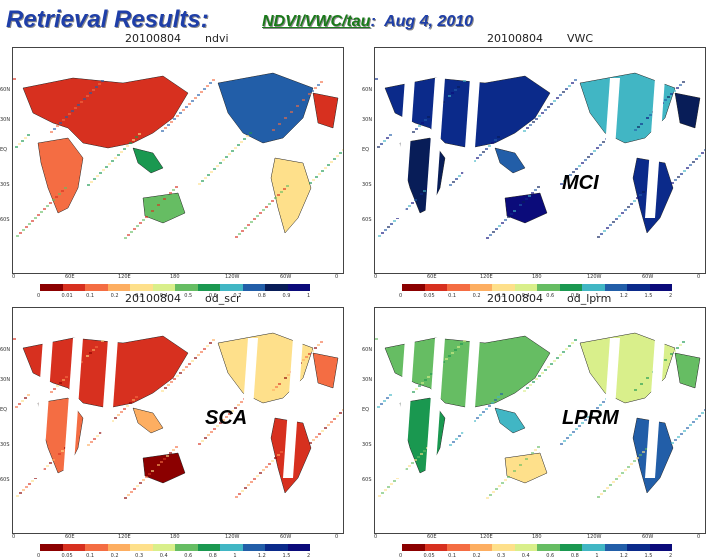 The height and width of the screenshot is (559, 720). Describe the element at coordinates (366, 150) in the screenshot. I see `lat-label: EQ` at that location.